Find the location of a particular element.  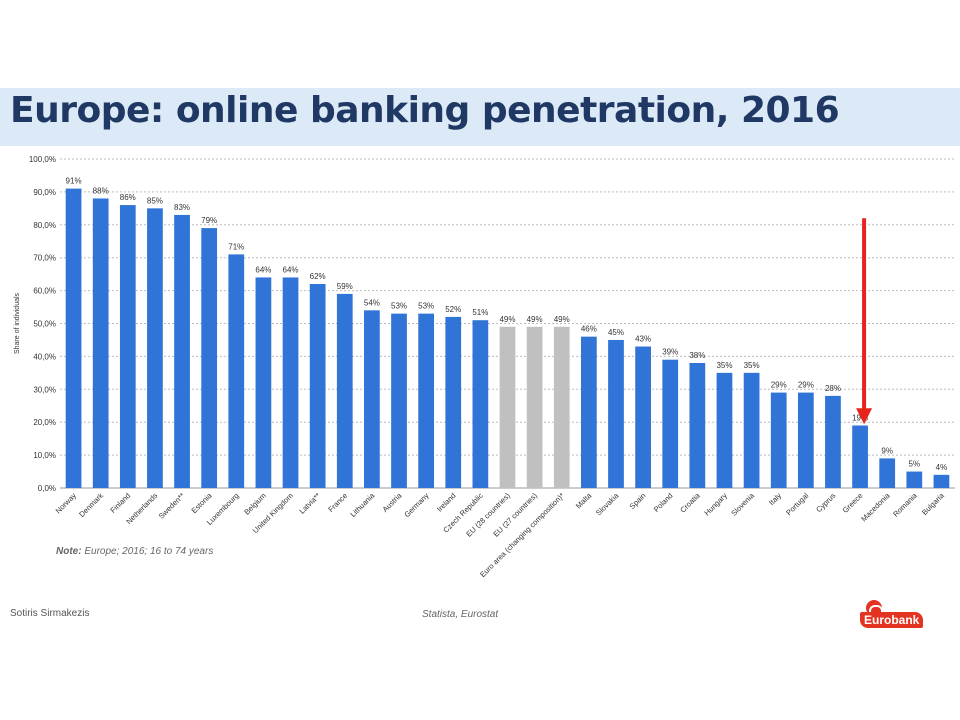

y-tick-label: 10,0% is located at coordinates (44, 455).